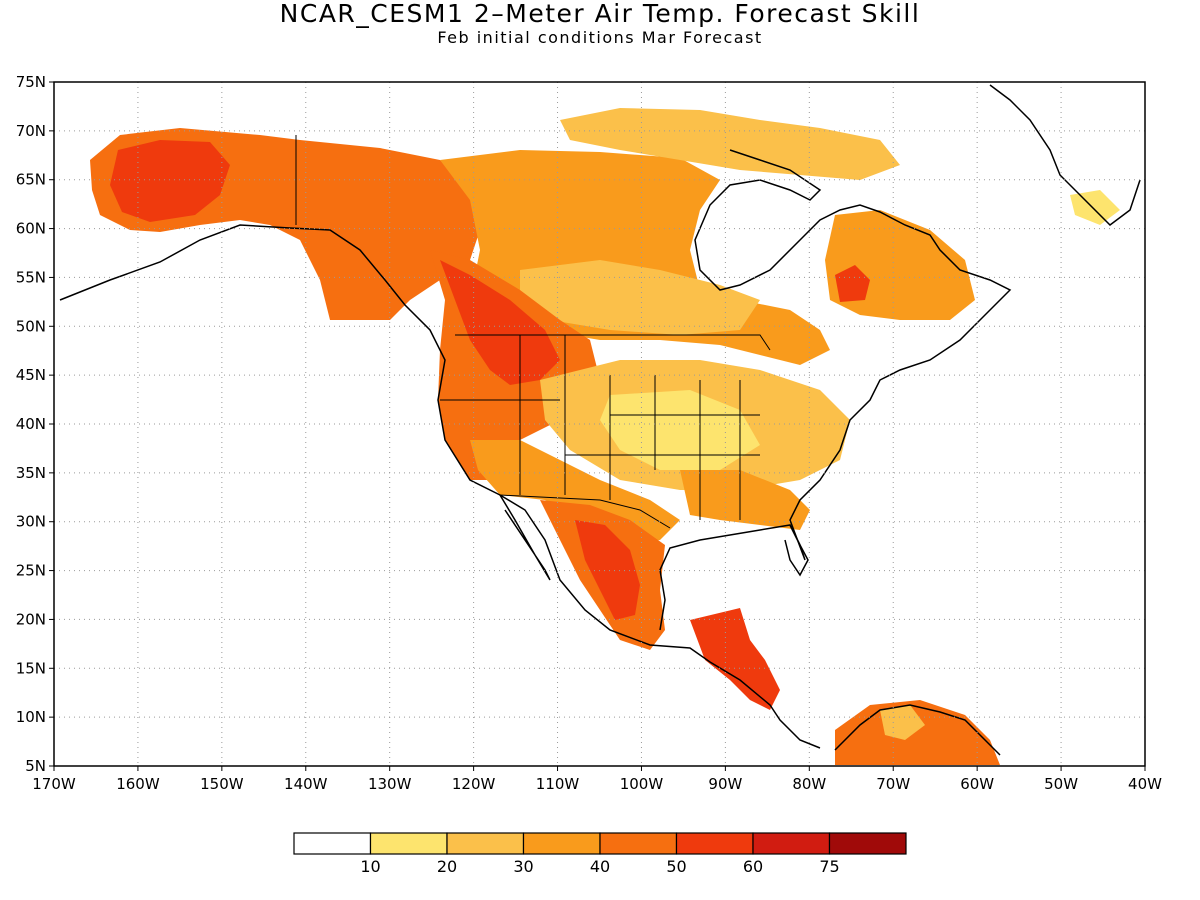 The image size is (1200, 900). Describe the element at coordinates (642, 784) in the screenshot. I see `x-tick-label: 100W` at that location.